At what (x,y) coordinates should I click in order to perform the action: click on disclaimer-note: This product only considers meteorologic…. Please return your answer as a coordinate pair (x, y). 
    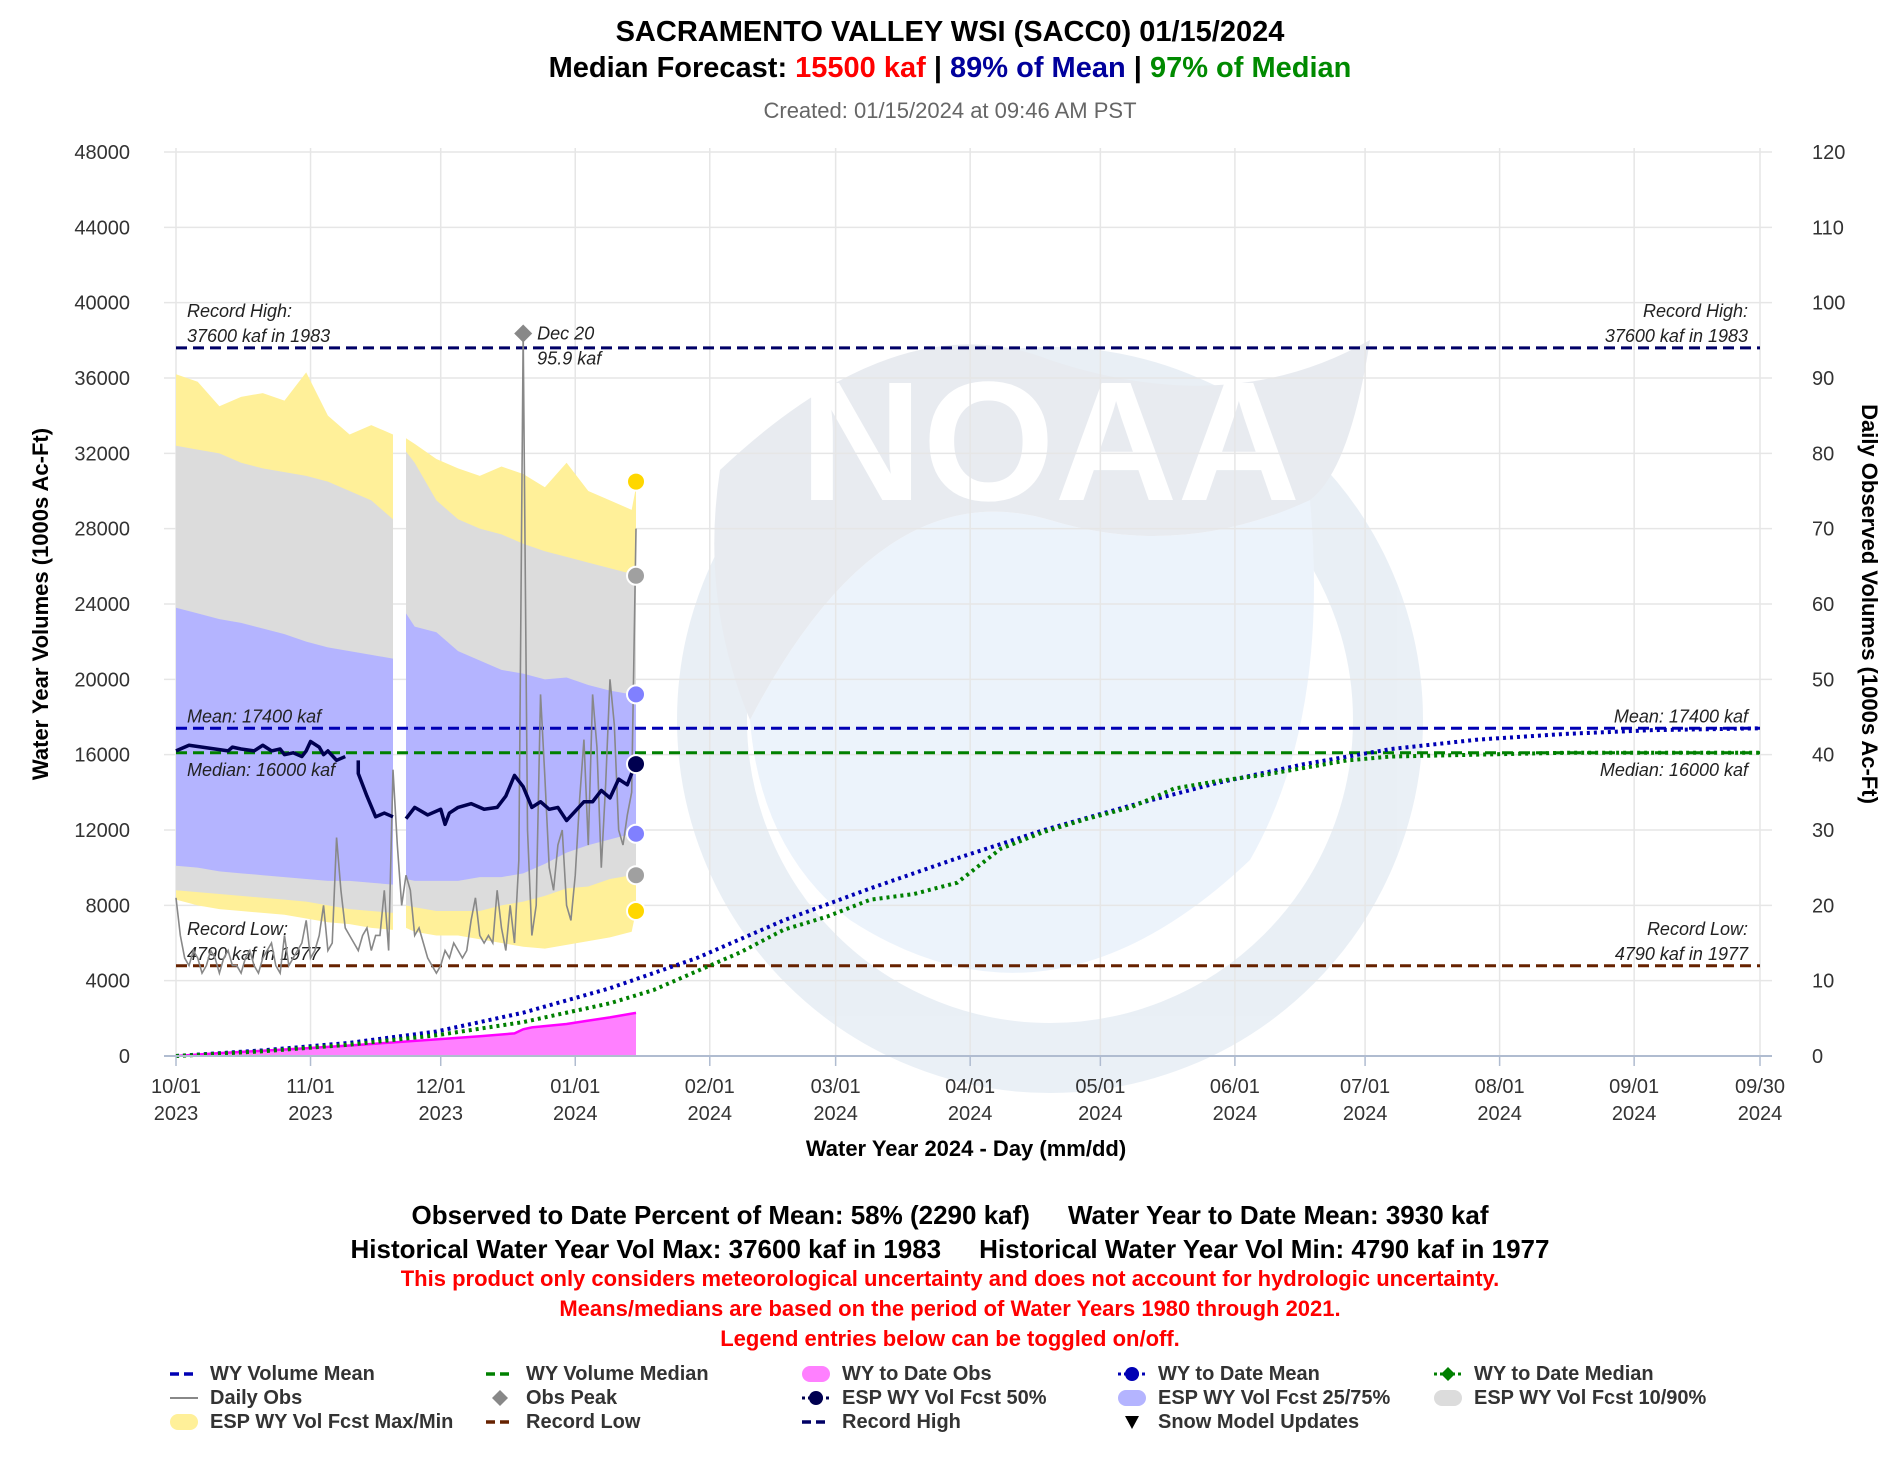
    Looking at the image, I should click on (950, 1278).